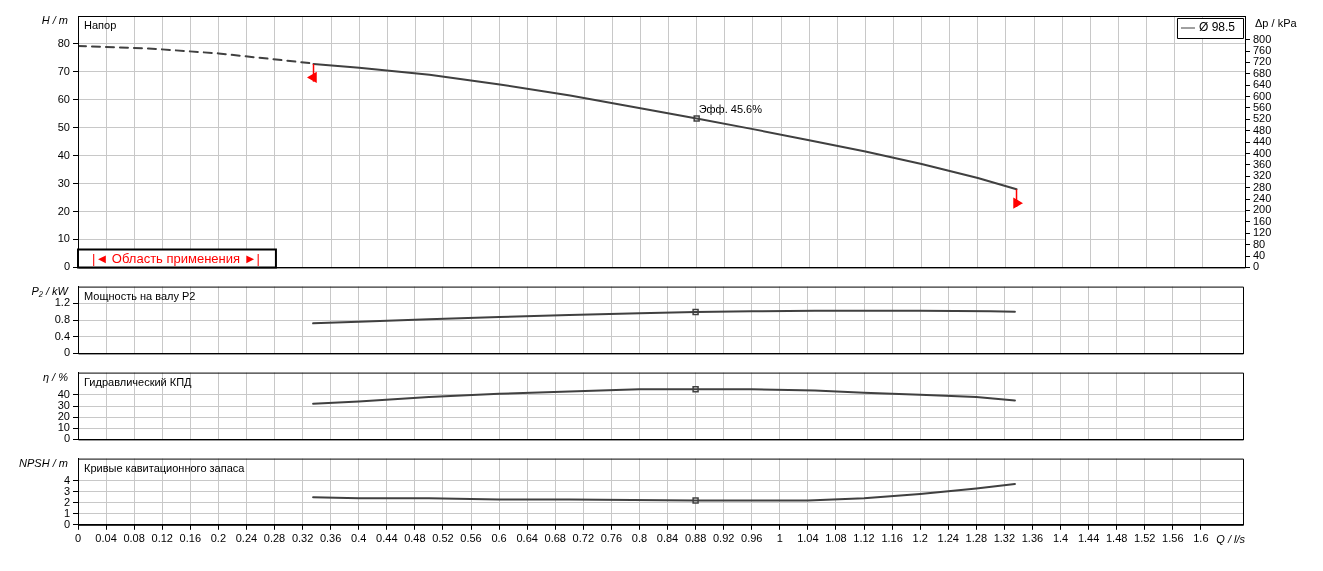 This screenshot has width=1323, height=571. I want to click on x-tick-label: 0.72, so click(583, 538).